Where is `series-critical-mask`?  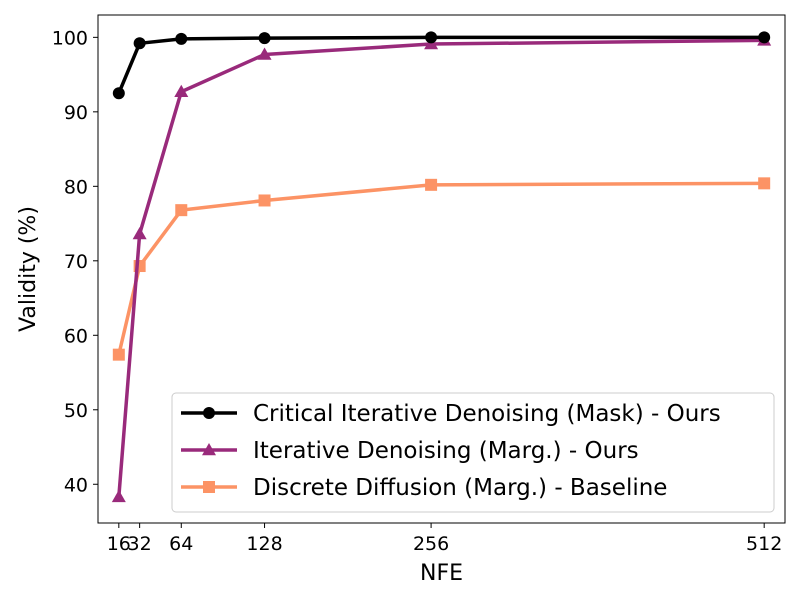
series-critical-mask is located at coordinates (441, 65).